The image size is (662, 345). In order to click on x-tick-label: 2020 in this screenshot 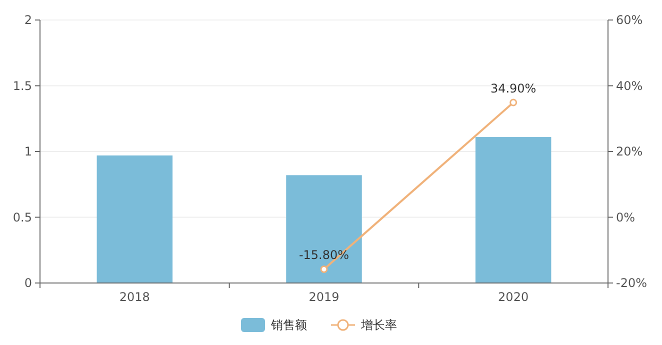, I will do `click(513, 297)`.